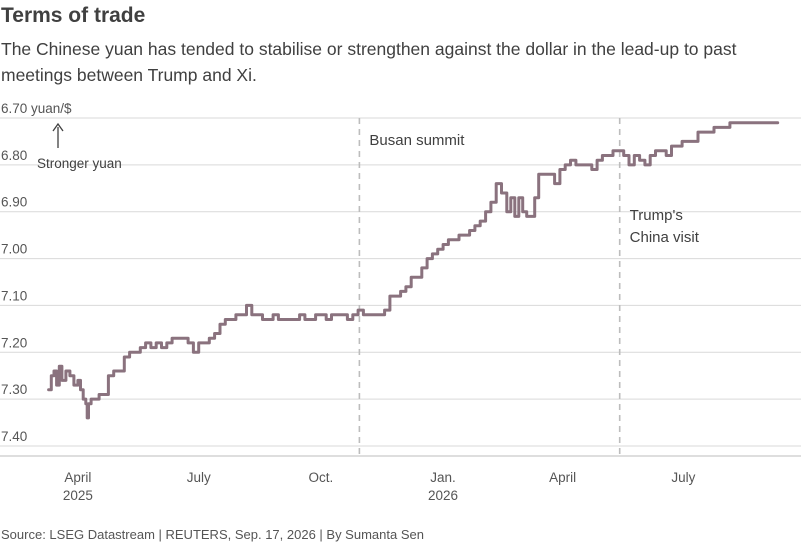  Describe the element at coordinates (443, 477) in the screenshot. I see `x-tick-label: Jan.` at that location.